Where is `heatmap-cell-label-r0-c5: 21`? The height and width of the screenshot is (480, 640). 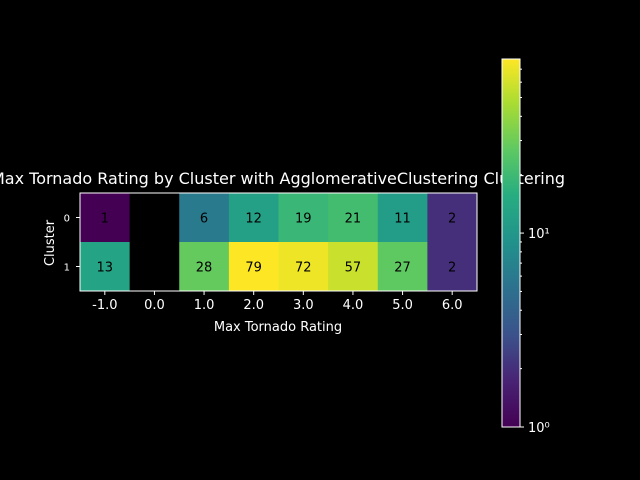
heatmap-cell-label-r0-c5: 21 is located at coordinates (353, 219).